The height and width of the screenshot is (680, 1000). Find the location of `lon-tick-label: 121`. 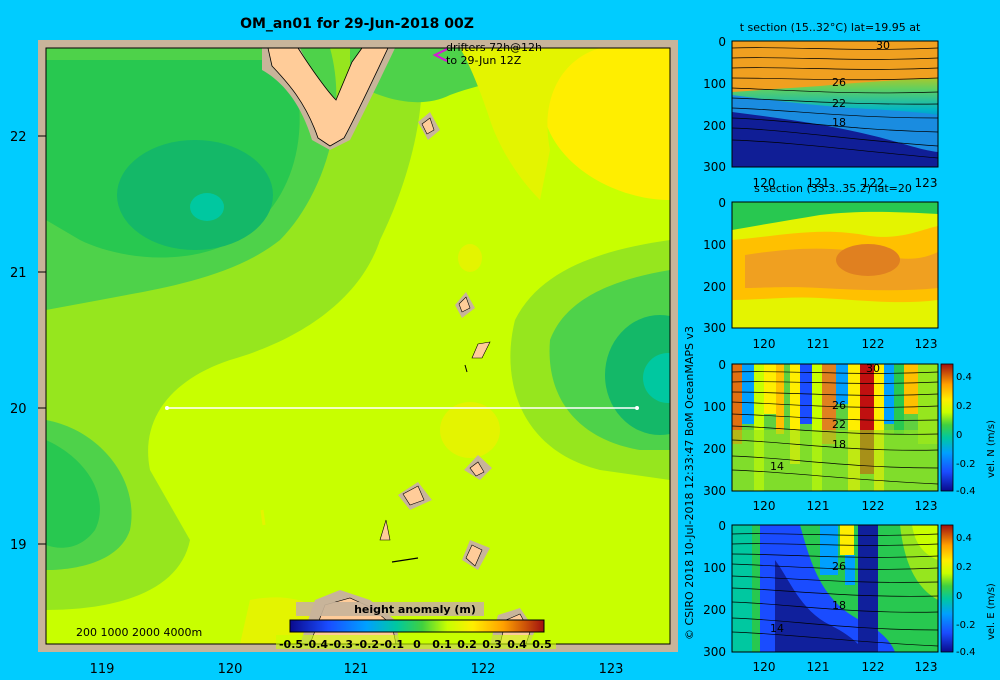

lon-tick-label: 121 is located at coordinates (356, 669).